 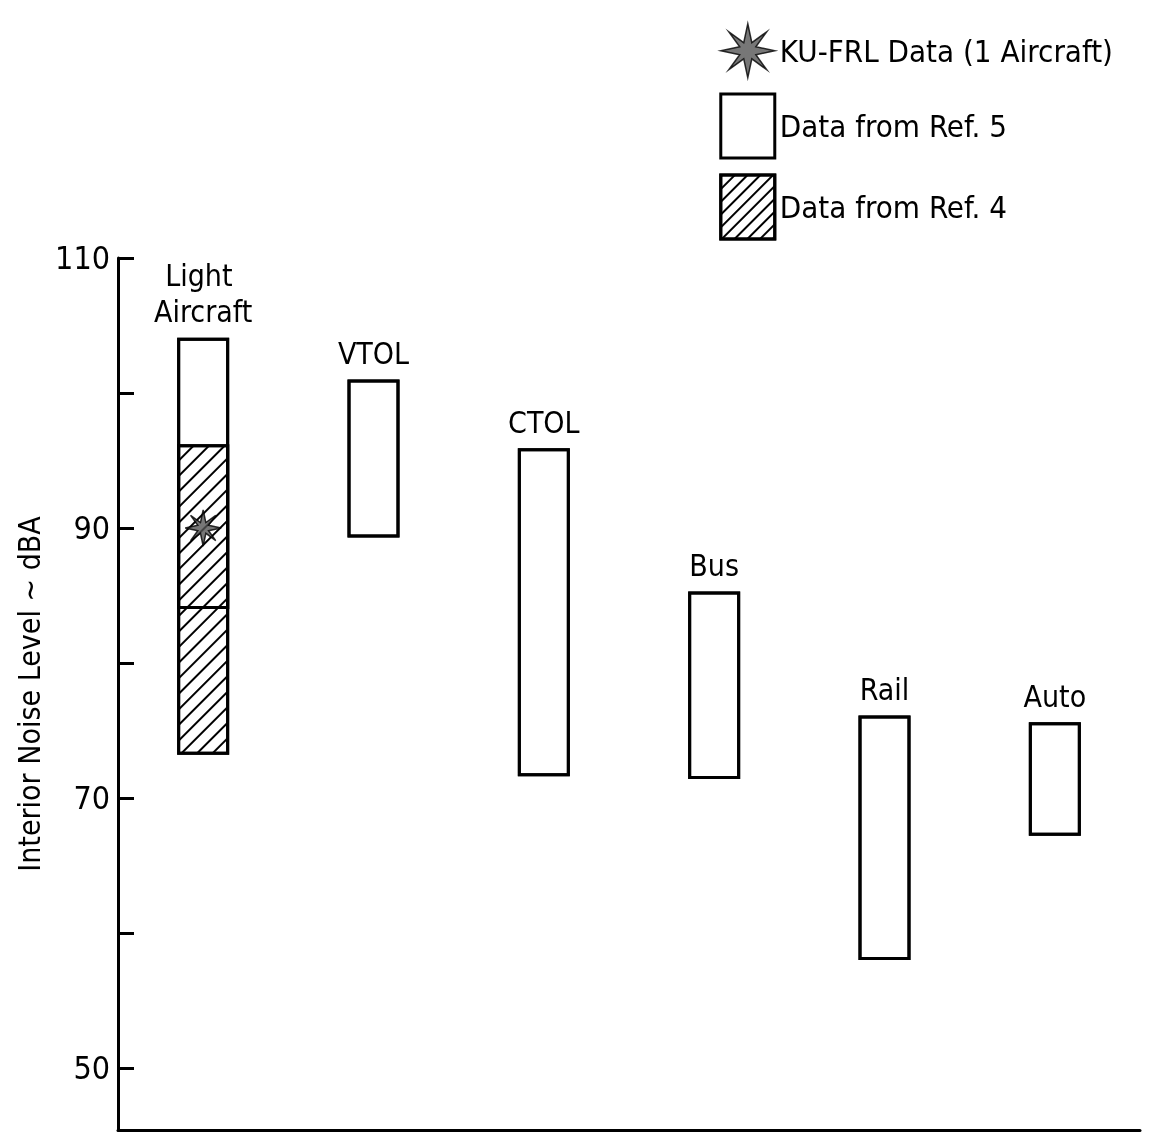 I want to click on x-tick-label: VTOL, so click(x=373, y=353).